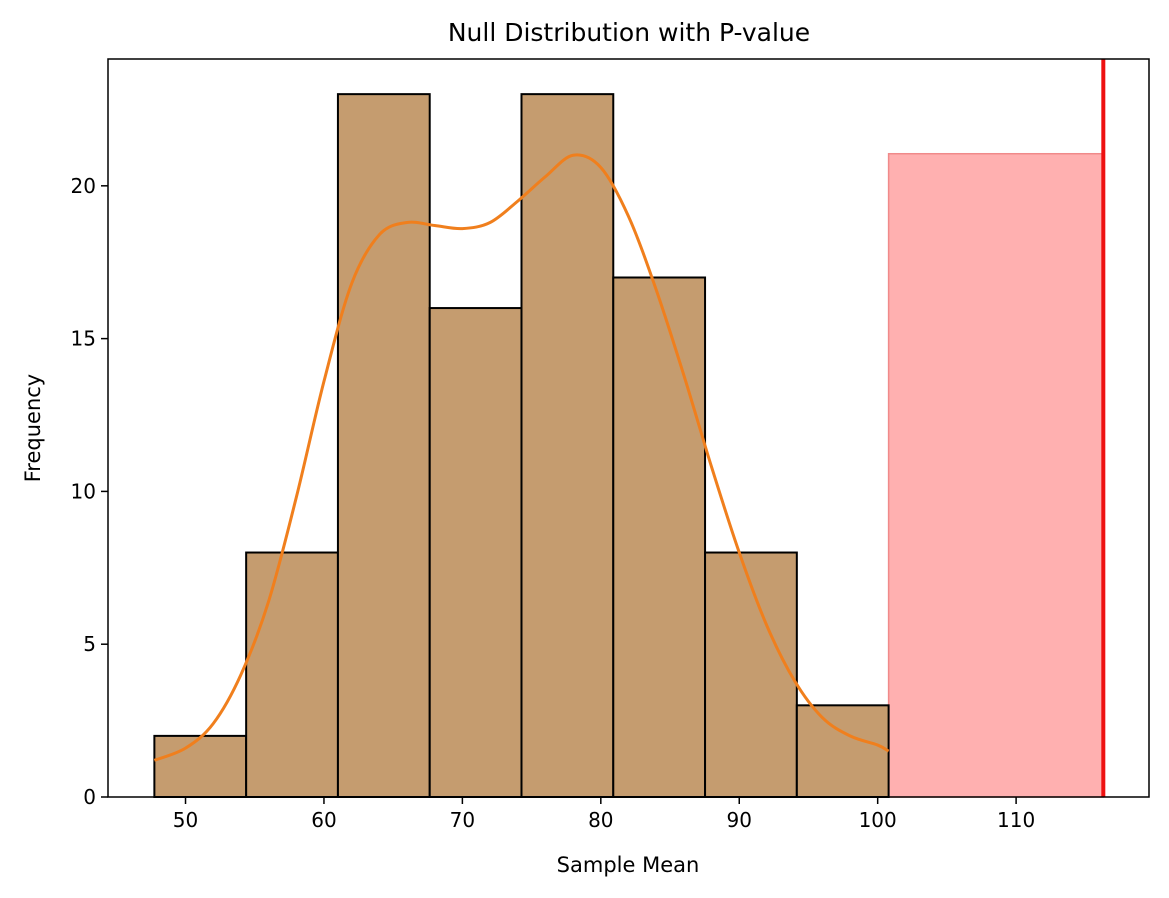 The height and width of the screenshot is (898, 1169). I want to click on p-value-region-layer, so click(996, 475).